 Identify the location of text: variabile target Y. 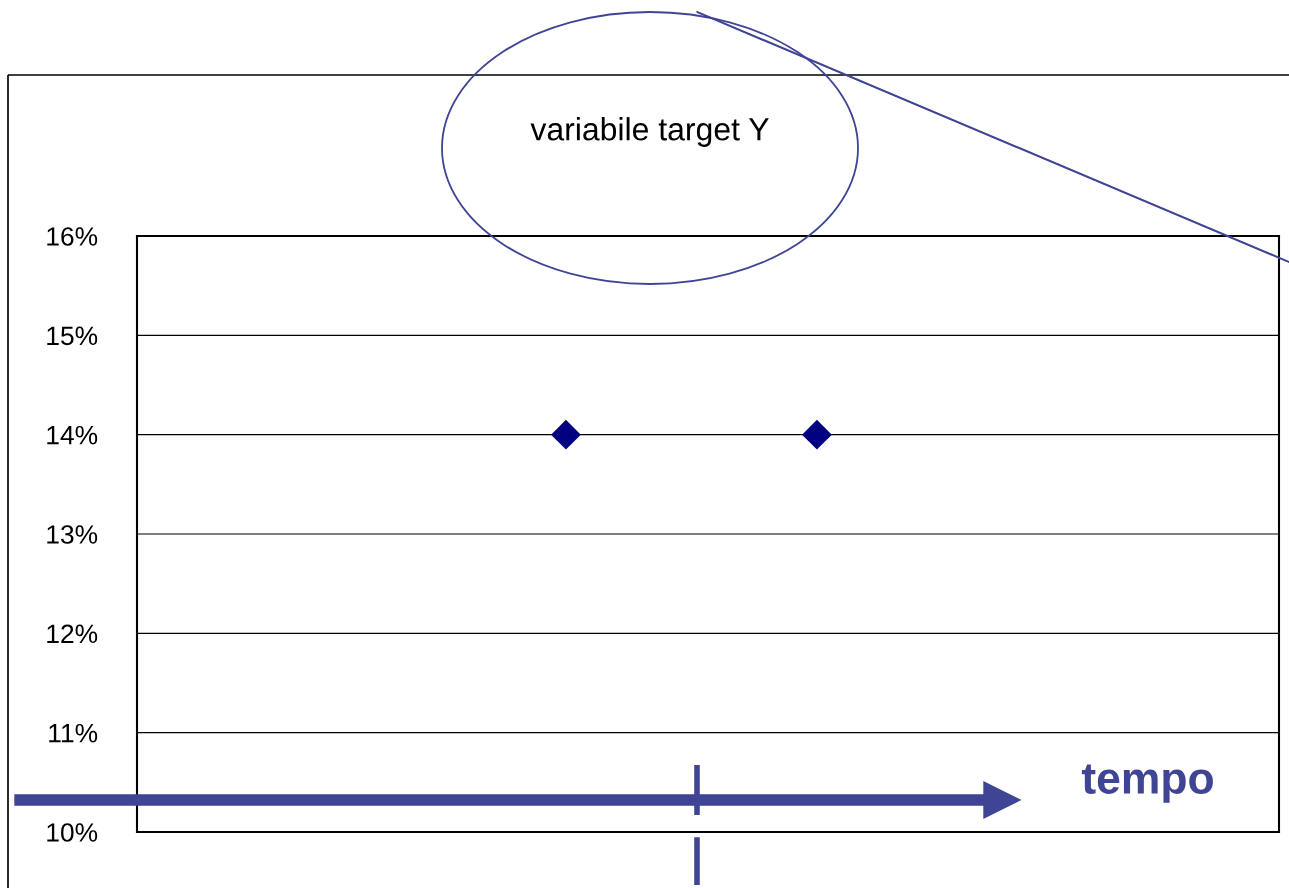
(649, 132).